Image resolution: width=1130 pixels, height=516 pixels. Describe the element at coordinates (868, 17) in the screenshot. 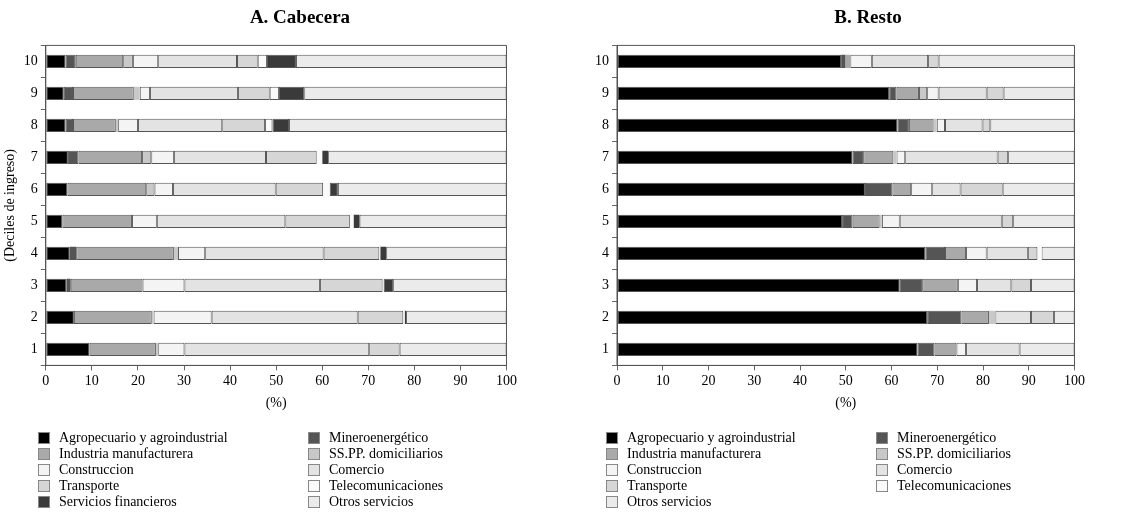

I see `chart-title: B. Resto` at that location.